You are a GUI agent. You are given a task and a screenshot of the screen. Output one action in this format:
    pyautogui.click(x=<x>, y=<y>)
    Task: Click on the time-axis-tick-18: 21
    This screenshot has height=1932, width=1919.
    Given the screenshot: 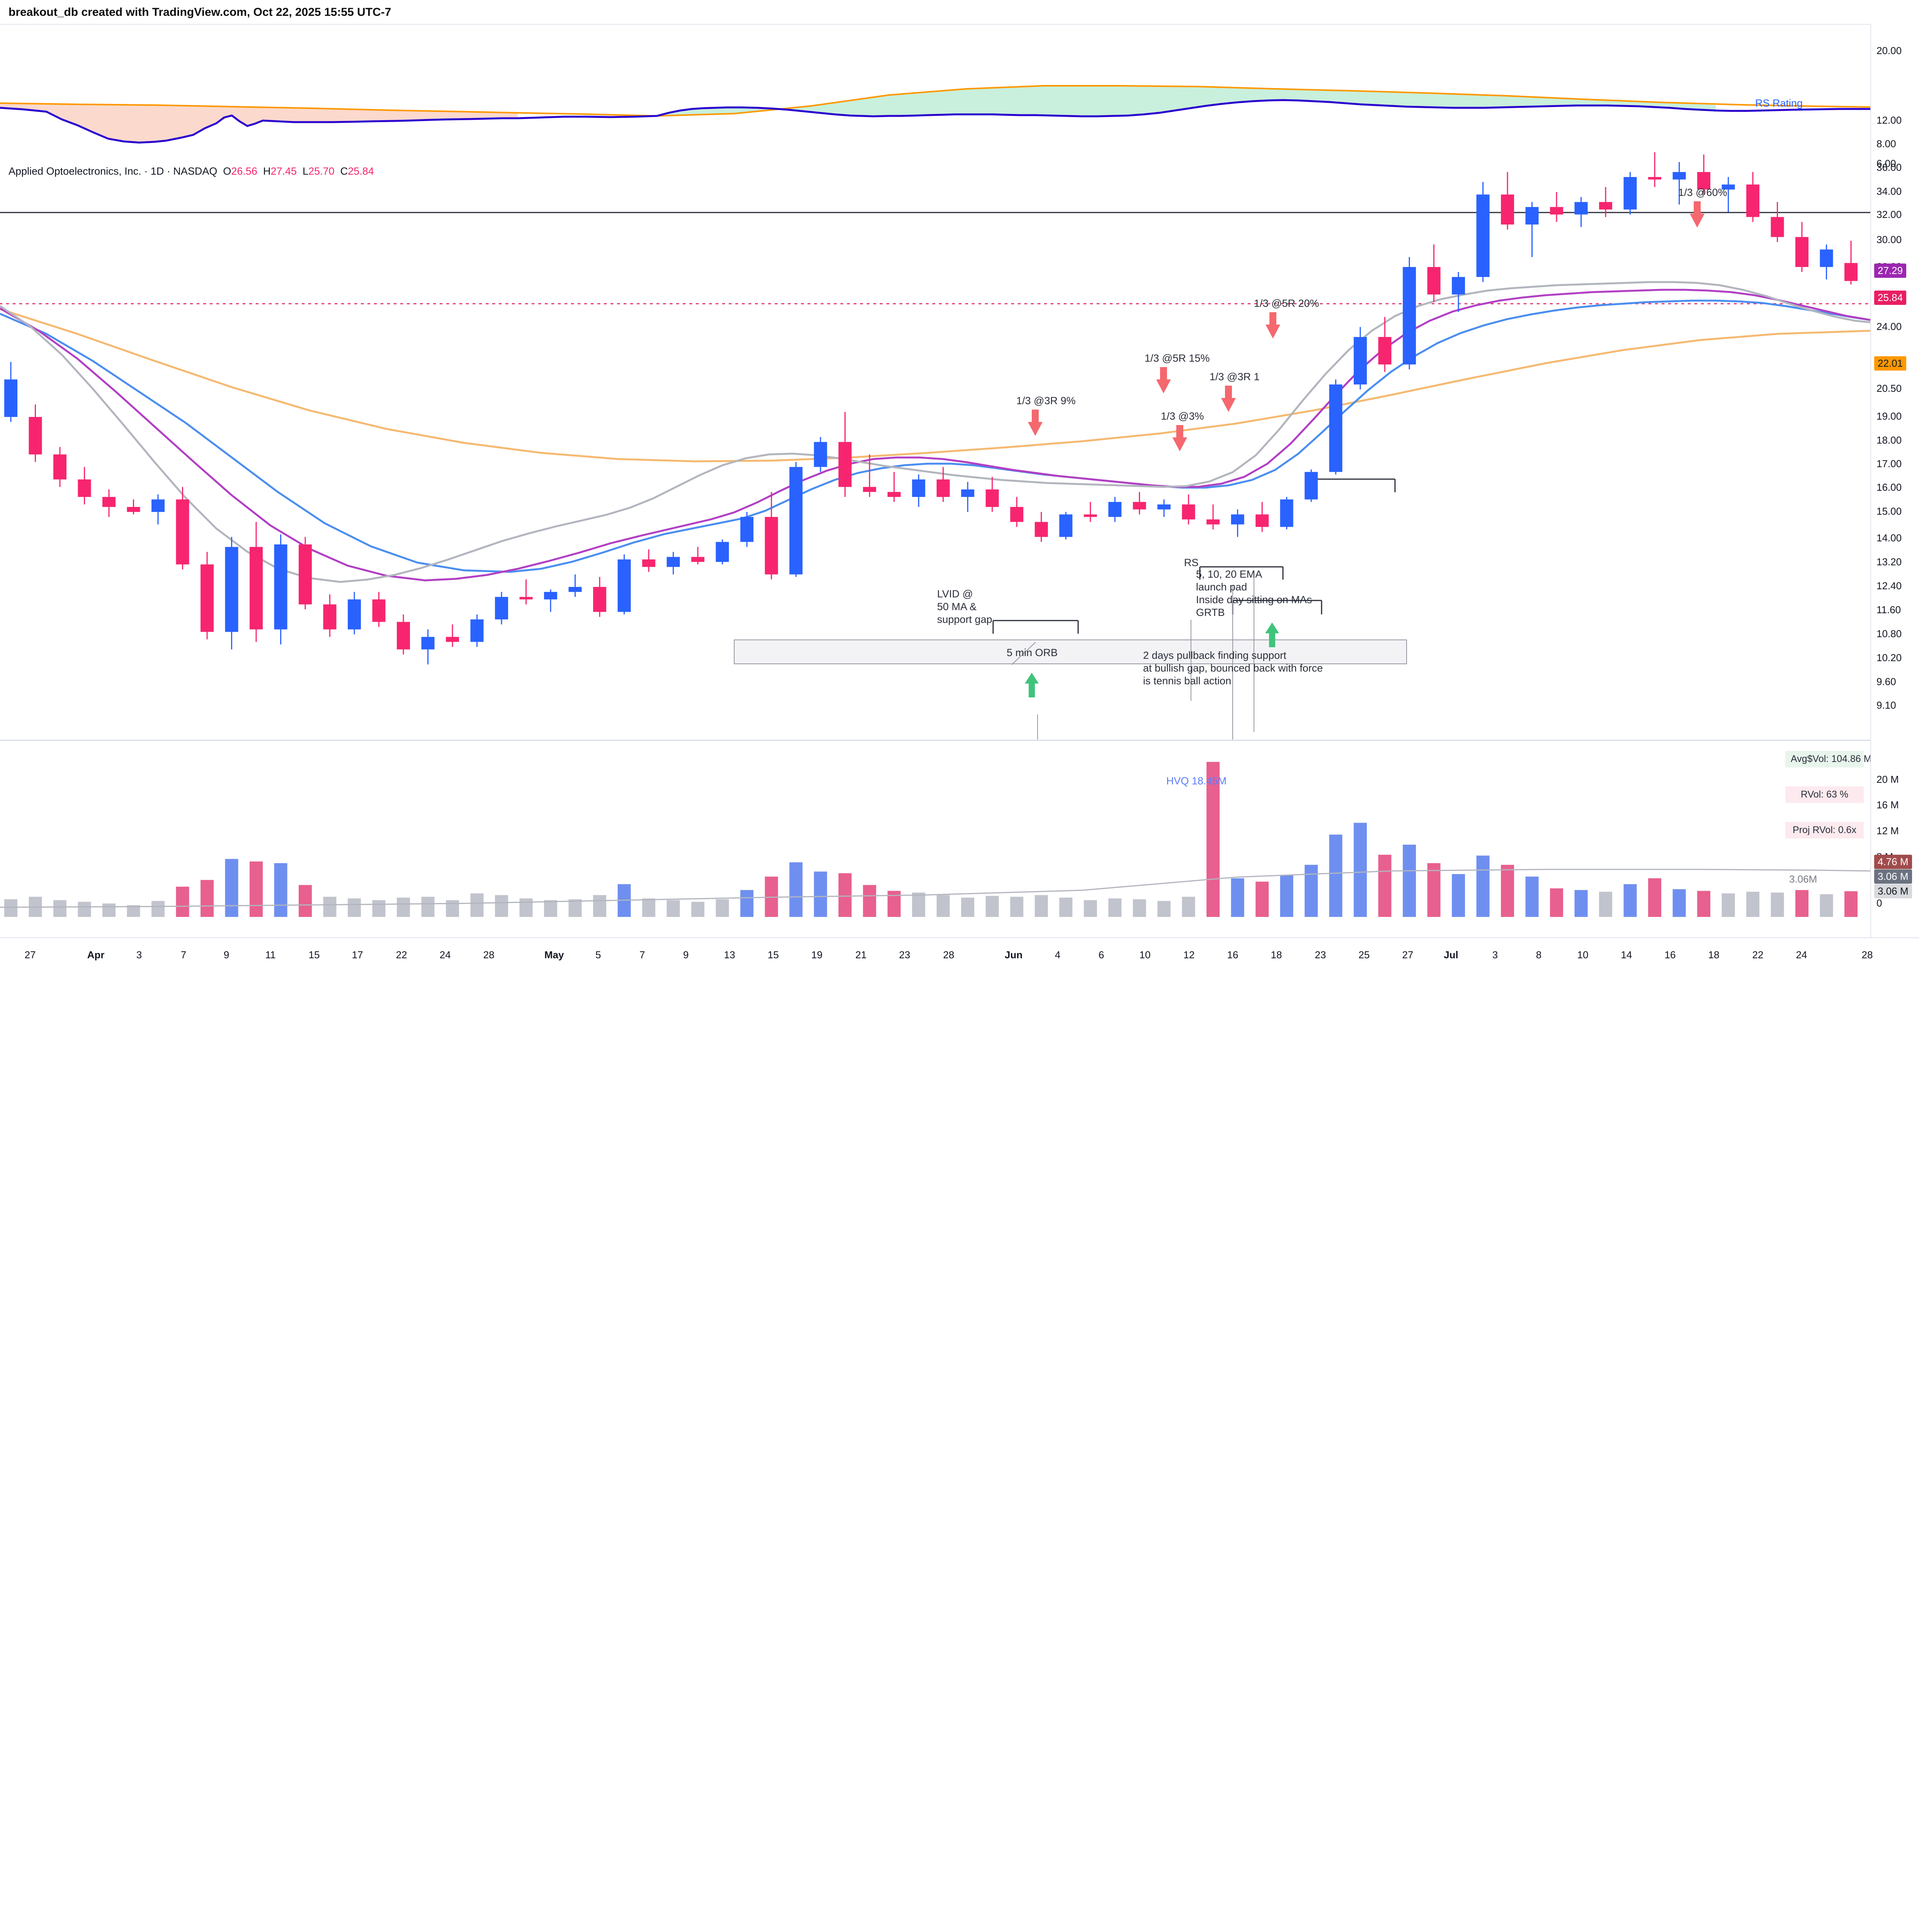 What is the action you would take?
    pyautogui.click(x=861, y=955)
    